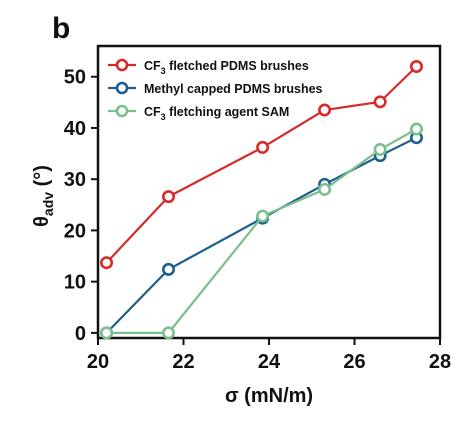 The image size is (462, 430). I want to click on y-tick-label: 10, so click(75, 283).